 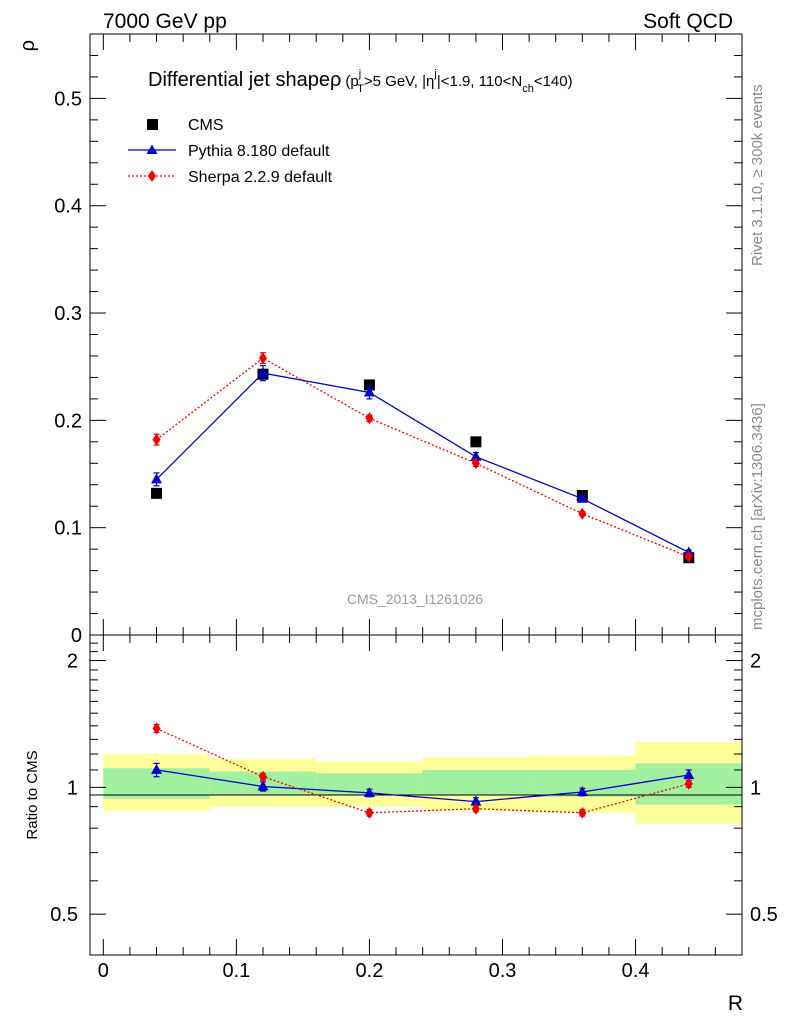 I want to click on legend-label-pythia: Pythia 8.180 default, so click(x=259, y=151).